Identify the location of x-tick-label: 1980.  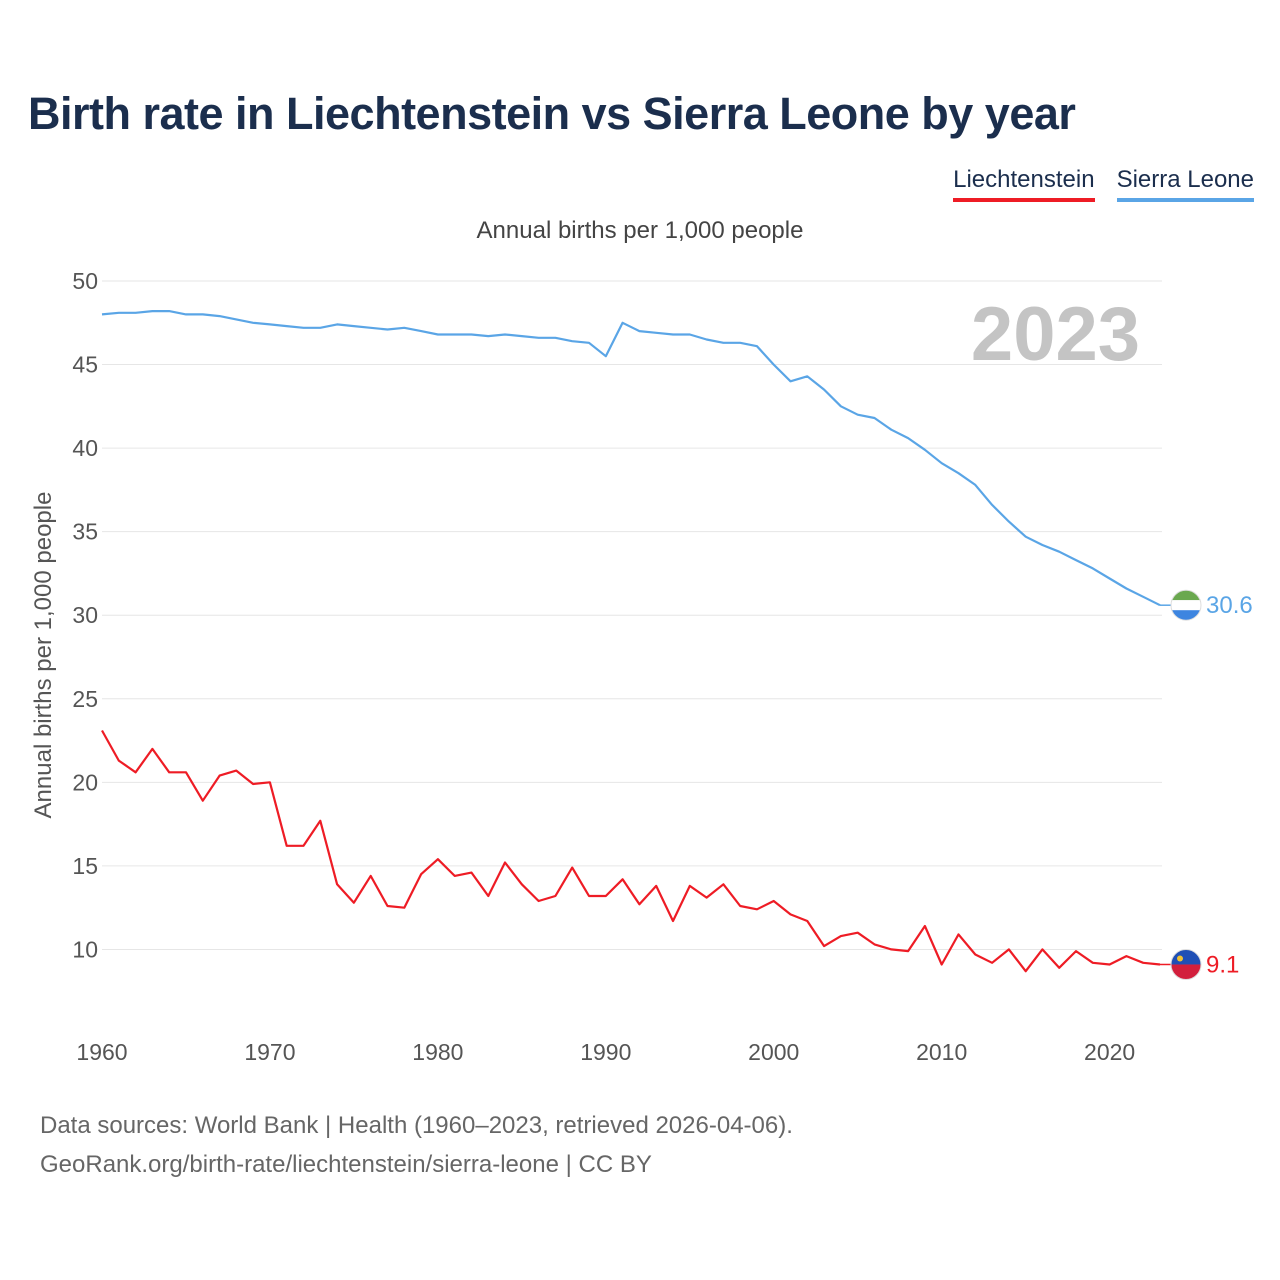
(437, 1052).